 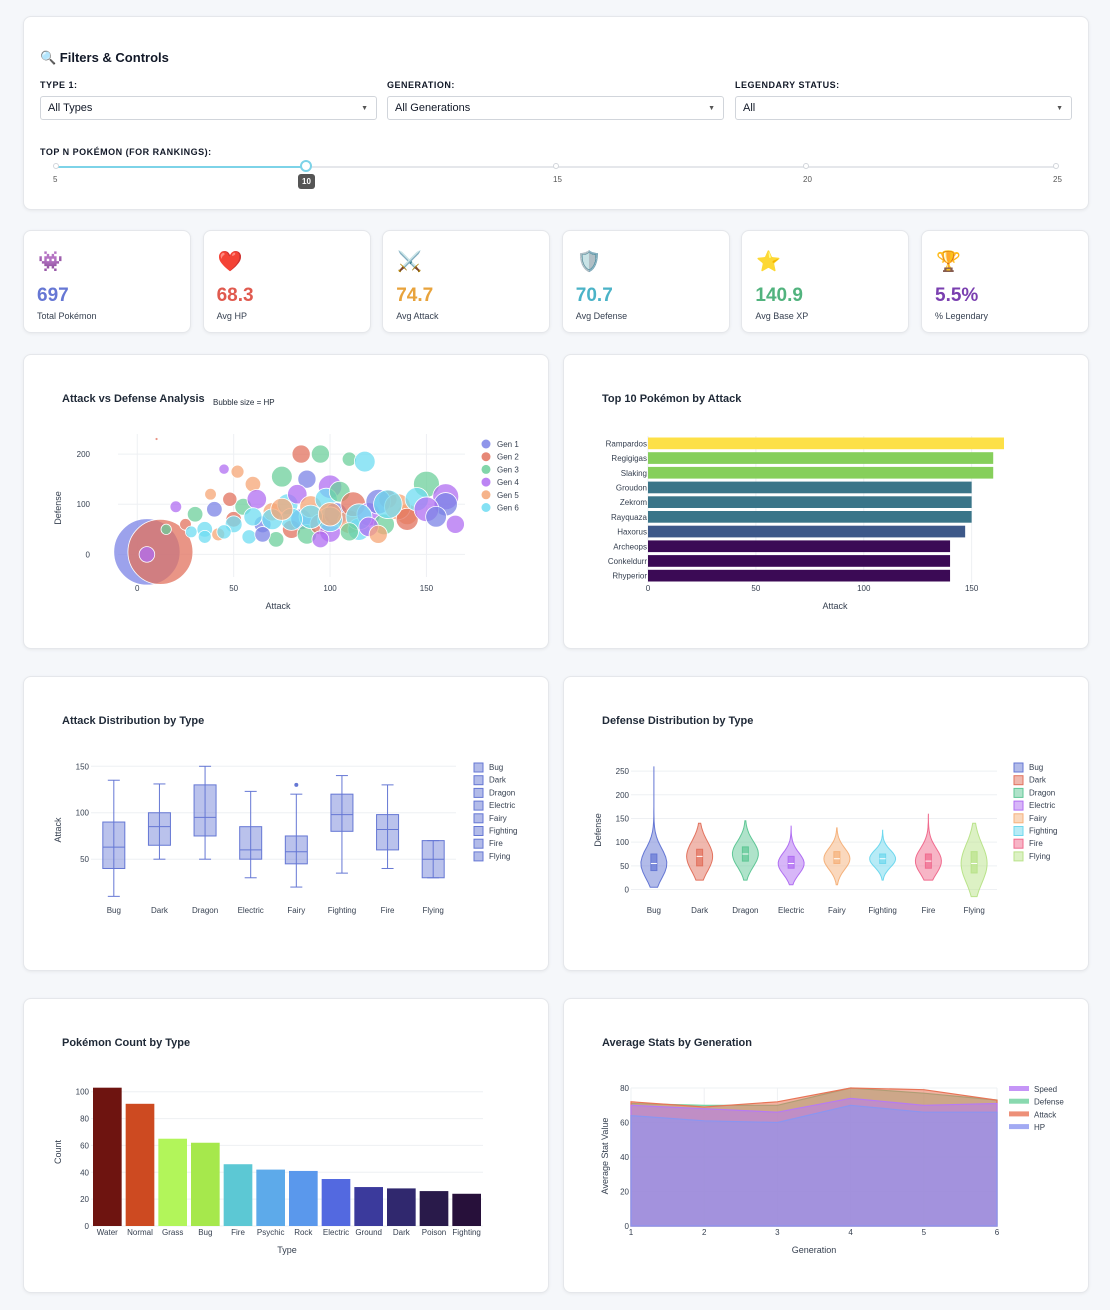 I want to click on generation-label: GENERATION:, so click(x=421, y=85).